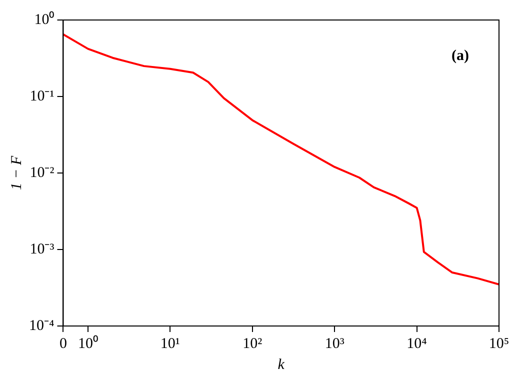 The width and height of the screenshot is (523, 388). I want to click on x-tick-label: 10⁴, so click(416, 344).